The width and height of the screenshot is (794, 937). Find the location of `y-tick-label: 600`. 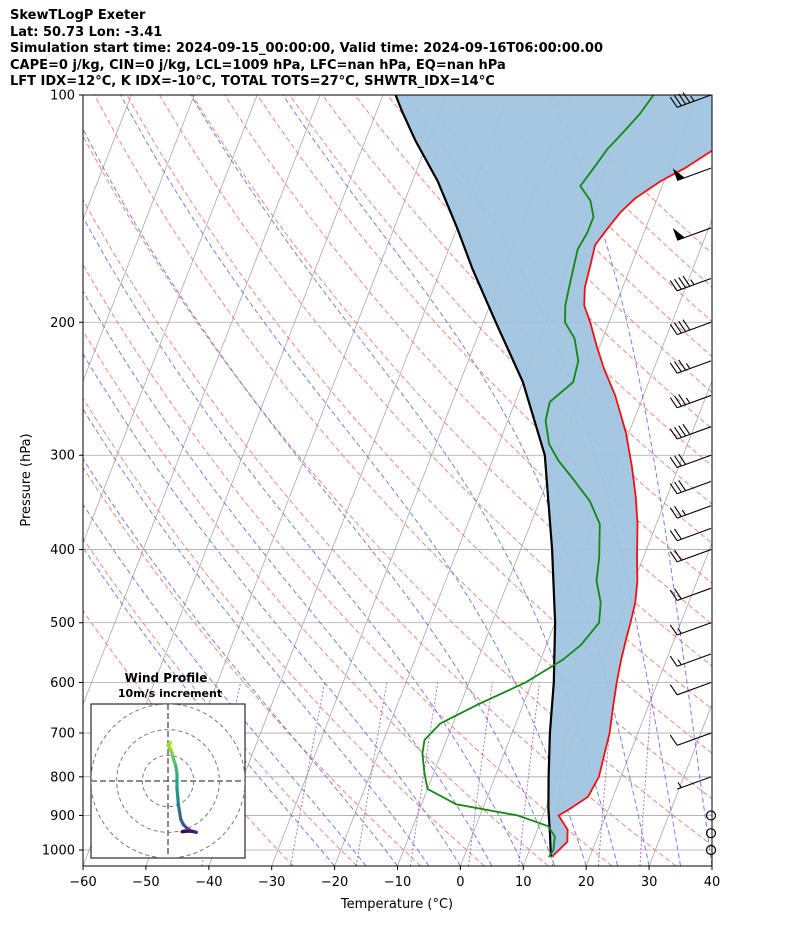

y-tick-label: 600 is located at coordinates (62, 683).